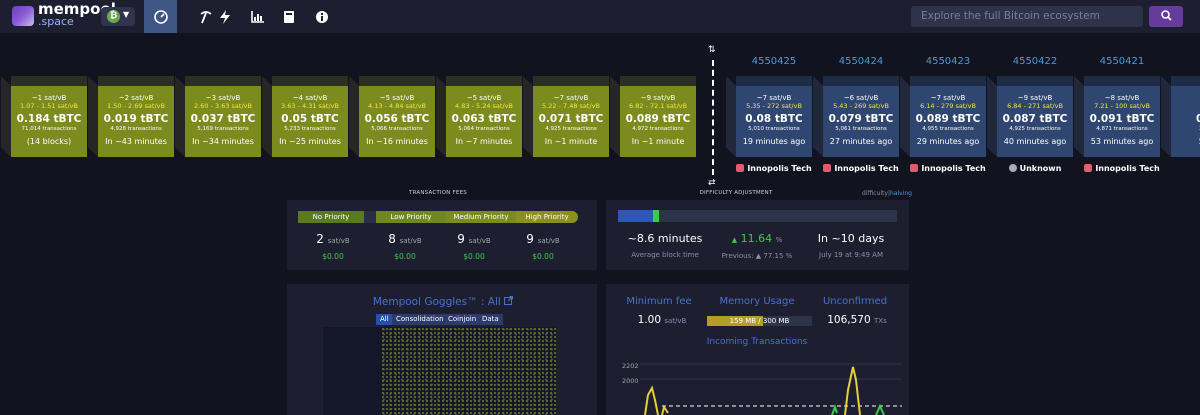  Describe the element at coordinates (948, 119) in the screenshot. I see `block-total-amount: 0.089 tBTC` at that location.